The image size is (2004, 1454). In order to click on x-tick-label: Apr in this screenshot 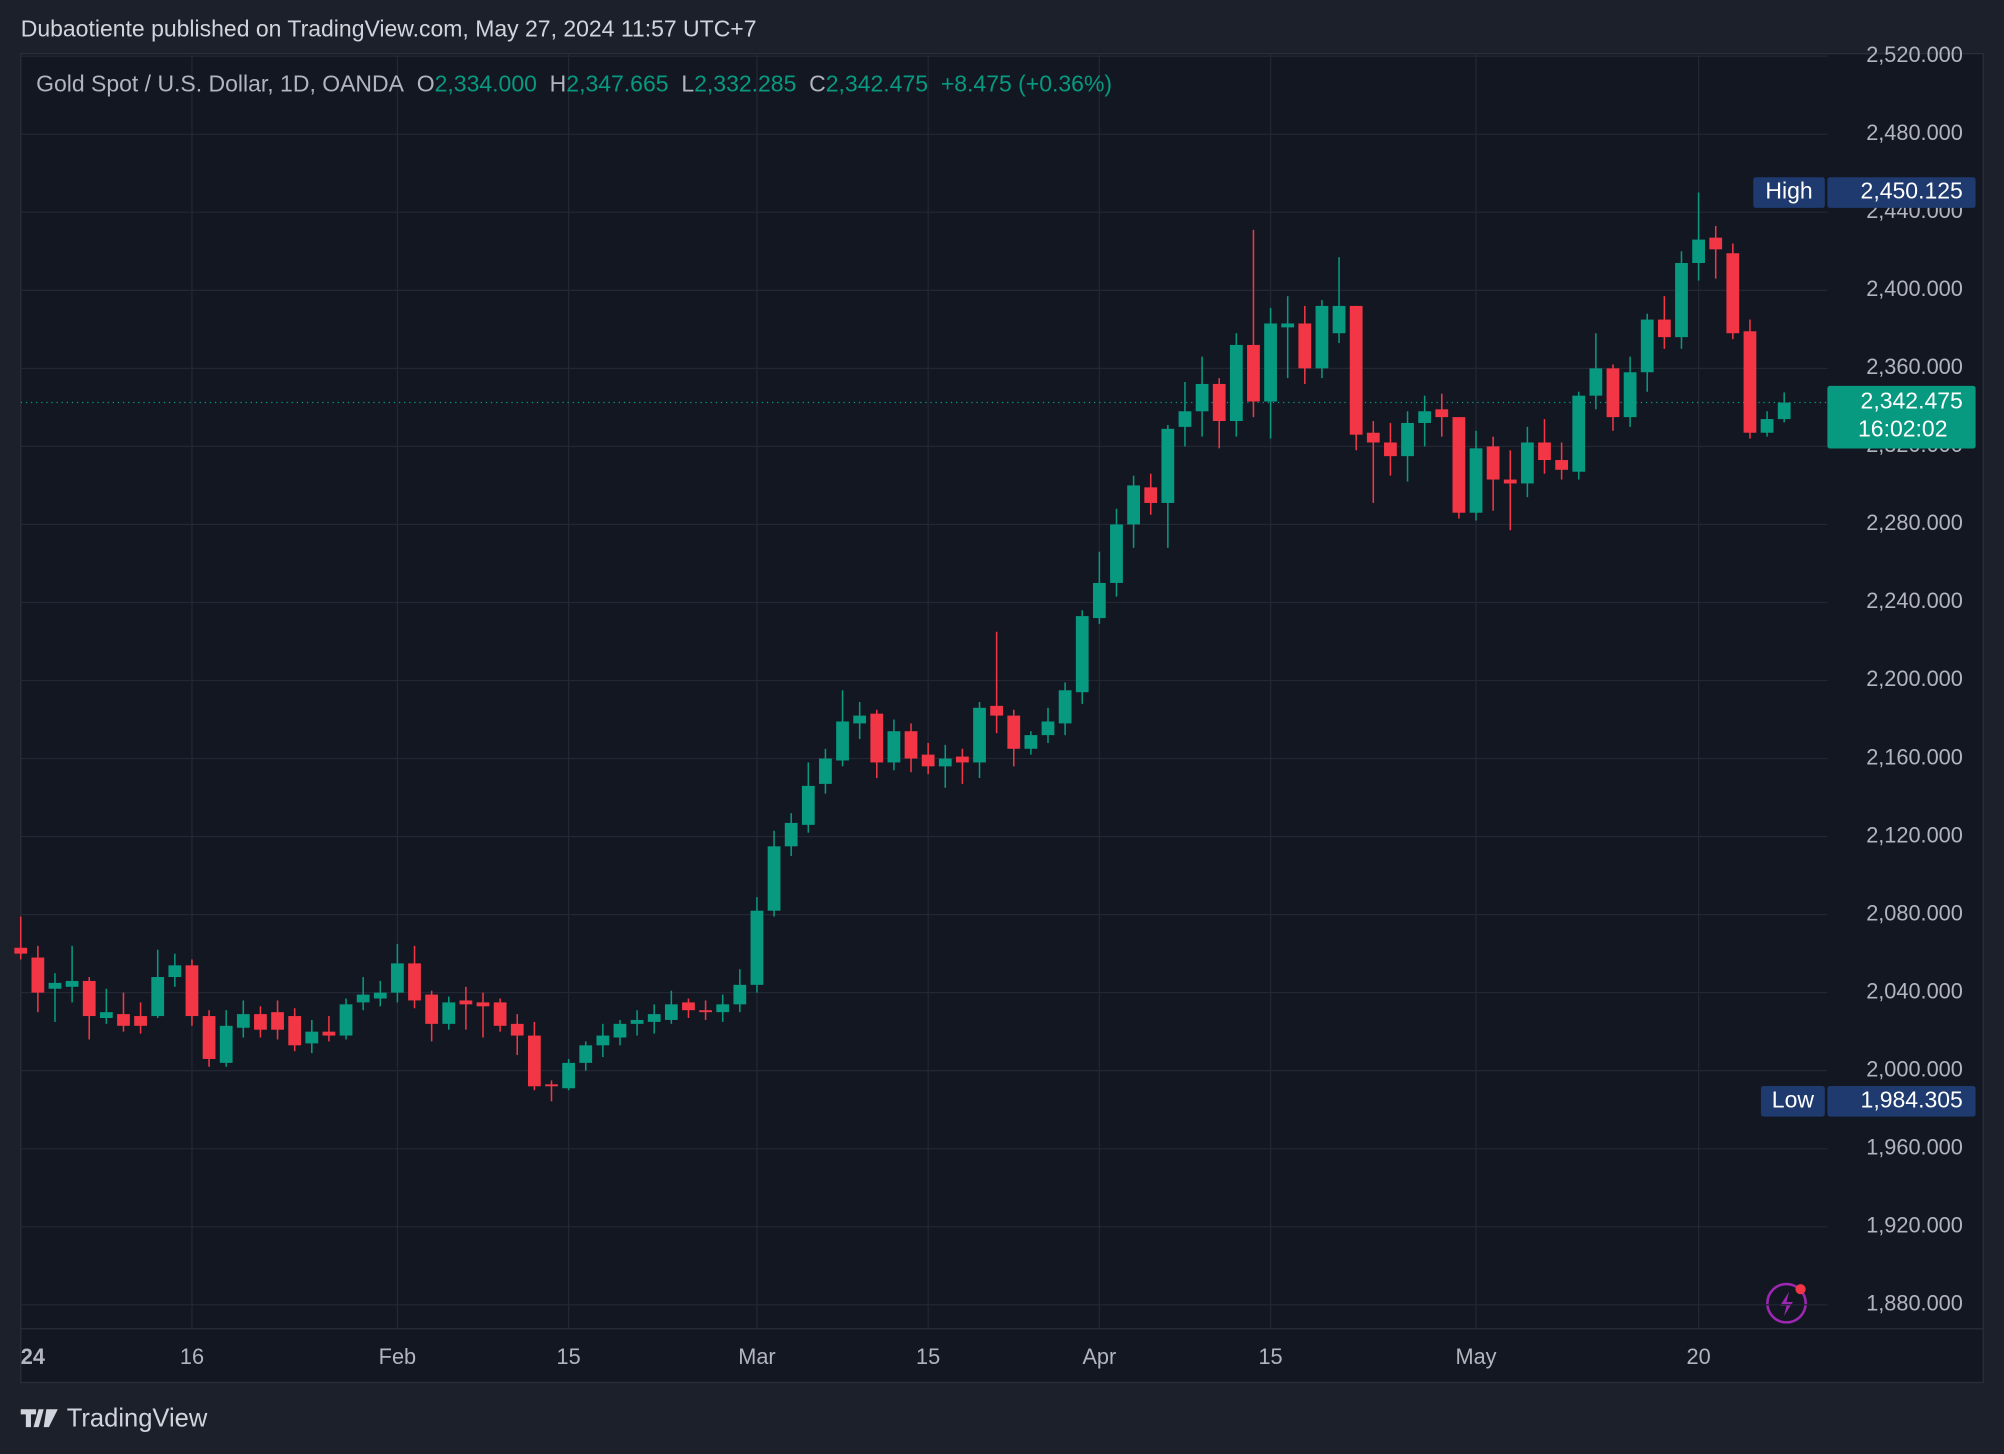, I will do `click(1099, 1356)`.